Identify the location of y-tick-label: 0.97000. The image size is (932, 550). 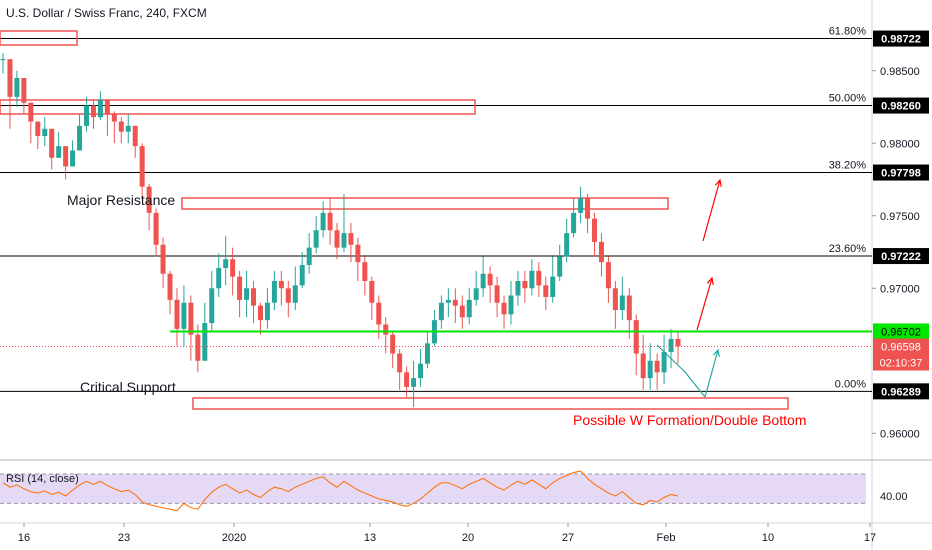
(900, 289).